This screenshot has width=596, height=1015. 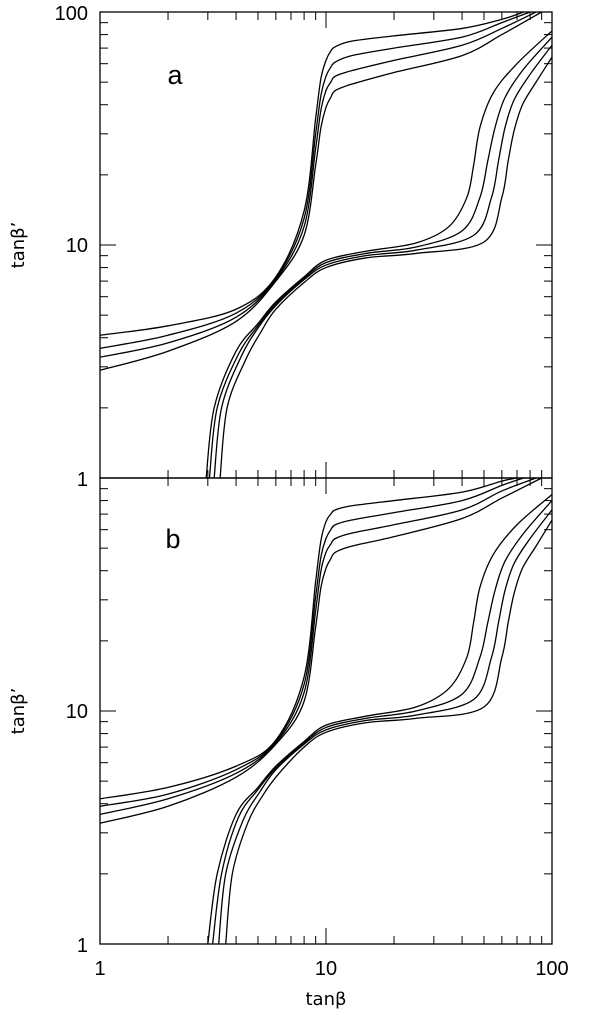 What do you see at coordinates (326, 999) in the screenshot?
I see `xlabel: tanβ` at bounding box center [326, 999].